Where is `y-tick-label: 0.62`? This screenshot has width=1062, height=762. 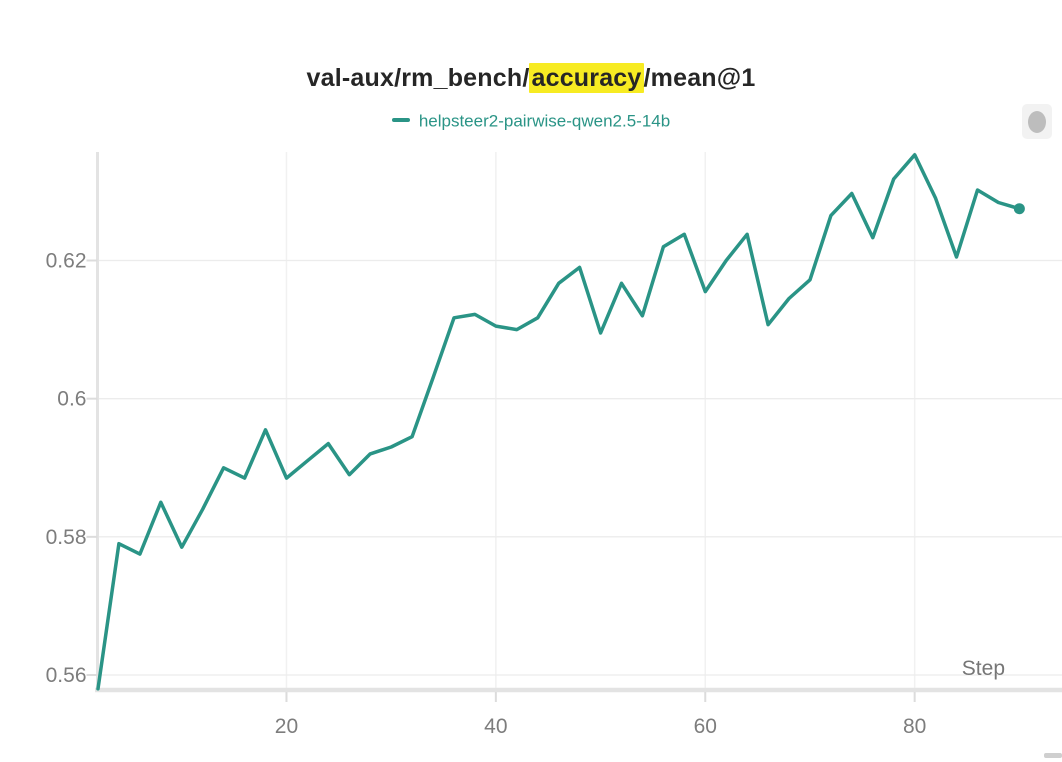
y-tick-label: 0.62 is located at coordinates (66, 261).